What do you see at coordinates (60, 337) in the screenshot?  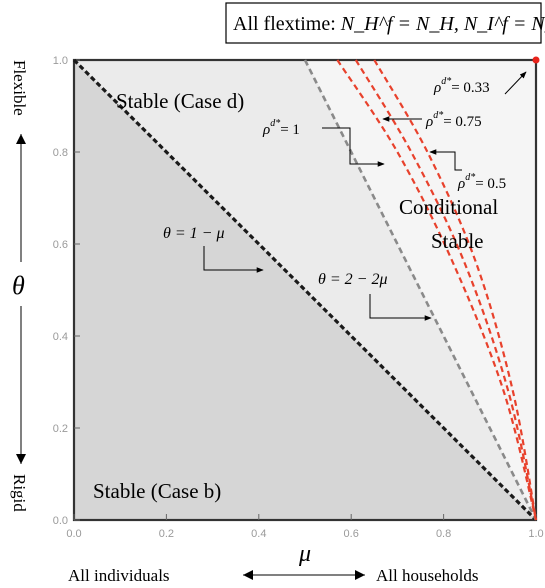 I see `y-tick-label: 0.4` at bounding box center [60, 337].